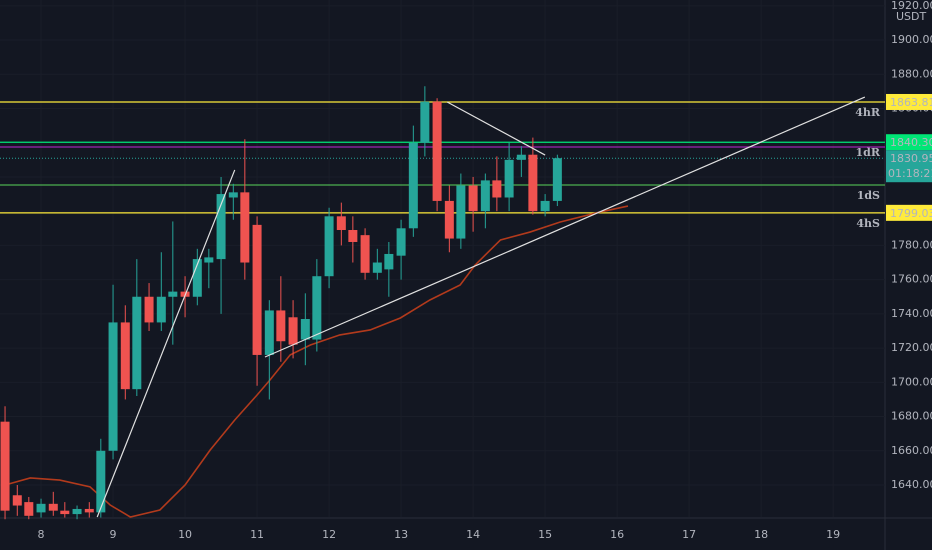 The image size is (932, 550). What do you see at coordinates (911, 347) in the screenshot?
I see `y-tick-label: 1720.00` at bounding box center [911, 347].